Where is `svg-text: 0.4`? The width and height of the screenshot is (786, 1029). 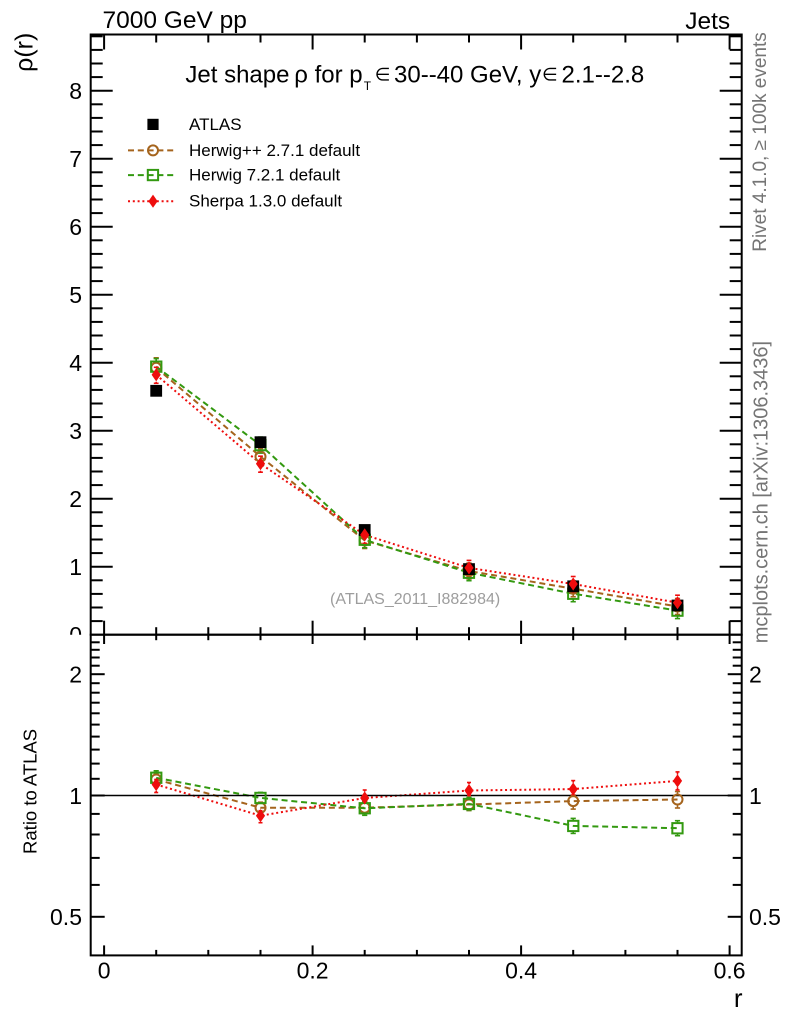
svg-text: 0.4 is located at coordinates (521, 970).